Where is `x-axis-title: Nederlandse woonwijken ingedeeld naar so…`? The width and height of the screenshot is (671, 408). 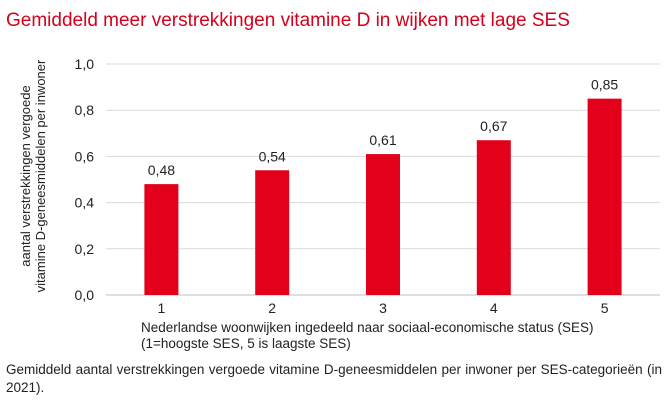
x-axis-title: Nederlandse woonwijken ingedeeld naar so… is located at coordinates (367, 335).